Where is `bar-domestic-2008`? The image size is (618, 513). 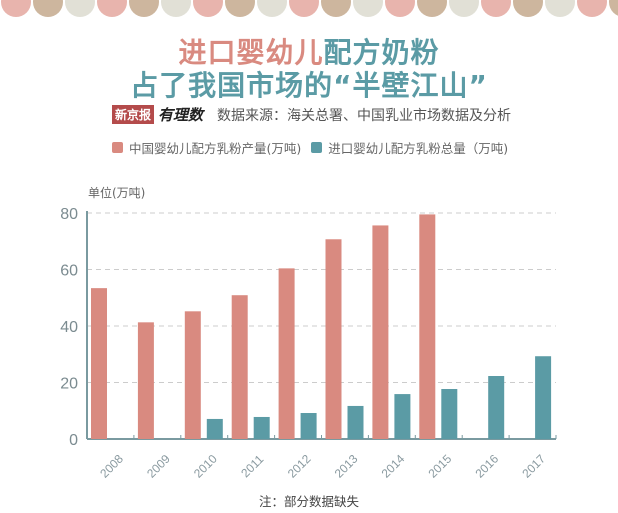 bar-domestic-2008 is located at coordinates (99, 363).